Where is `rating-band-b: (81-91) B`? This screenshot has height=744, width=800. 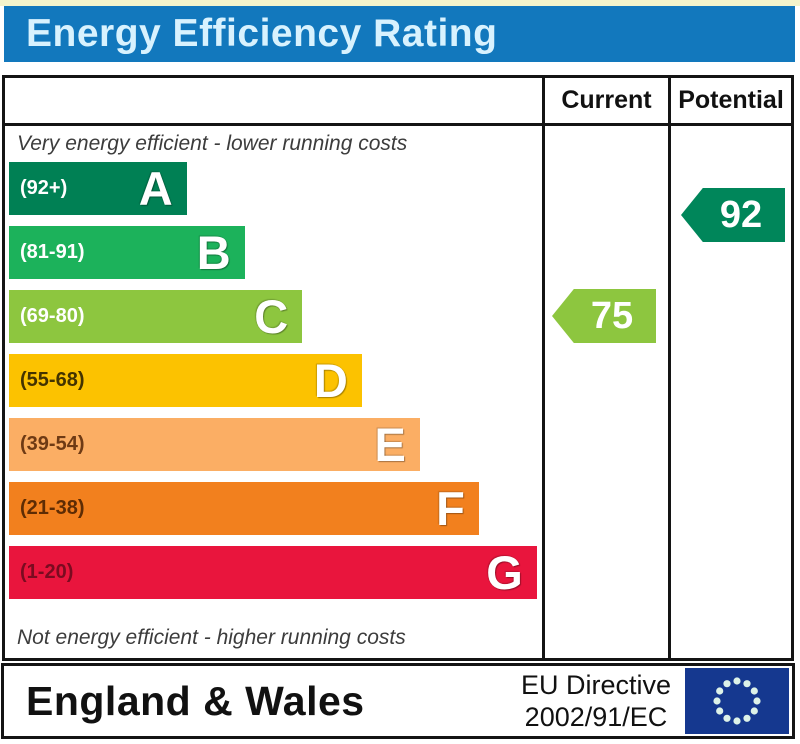
rating-band-b: (81-91) B is located at coordinates (127, 252).